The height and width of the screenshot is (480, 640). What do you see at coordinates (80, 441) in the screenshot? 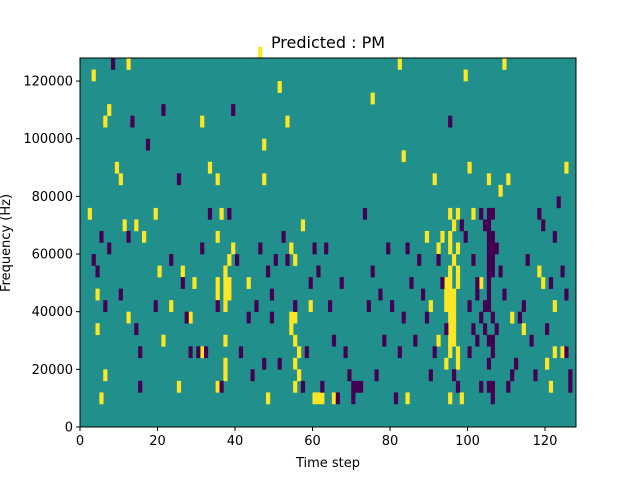
I see `x-tick-label: 0` at bounding box center [80, 441].